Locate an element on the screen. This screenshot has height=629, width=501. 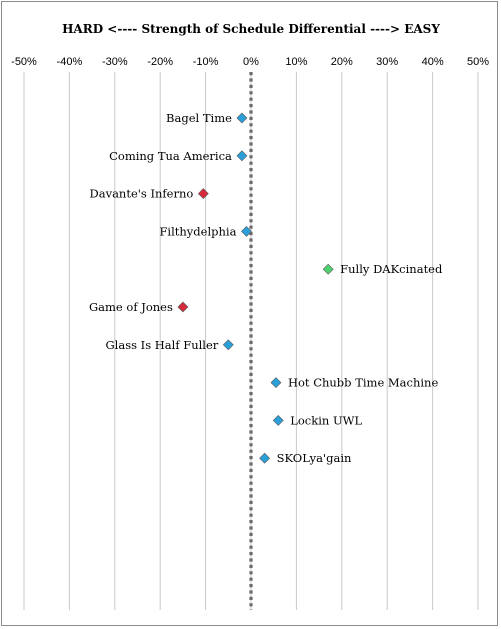
x-tick-label: -30% is located at coordinates (115, 62).